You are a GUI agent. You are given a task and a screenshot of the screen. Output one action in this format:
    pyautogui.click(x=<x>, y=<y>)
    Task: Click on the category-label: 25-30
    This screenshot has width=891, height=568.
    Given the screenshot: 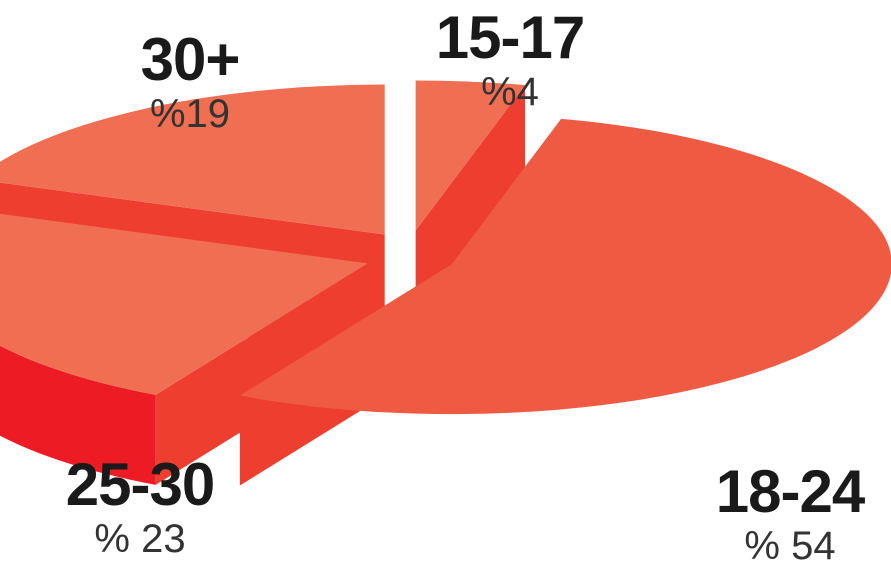 What is the action you would take?
    pyautogui.click(x=140, y=484)
    